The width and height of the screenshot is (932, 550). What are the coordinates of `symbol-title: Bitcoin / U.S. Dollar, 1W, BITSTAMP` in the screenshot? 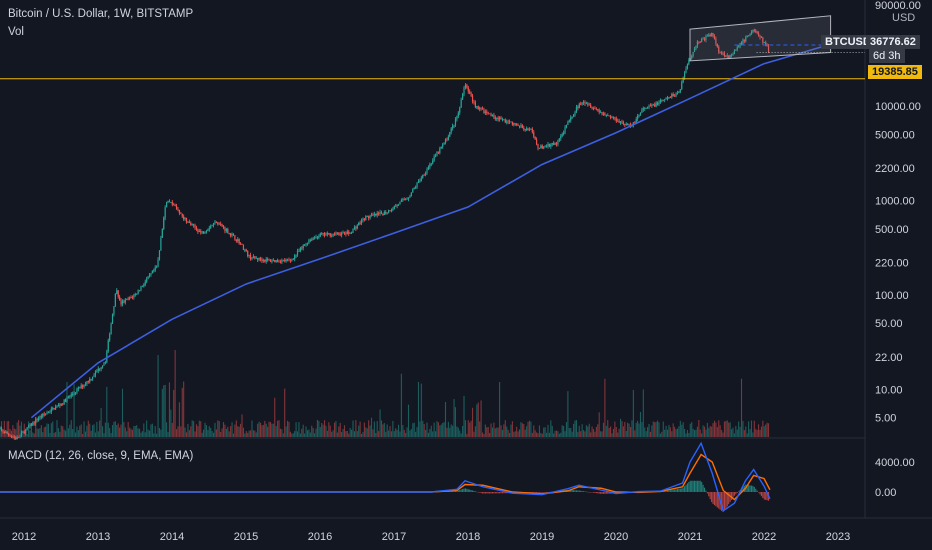 It's located at (101, 14).